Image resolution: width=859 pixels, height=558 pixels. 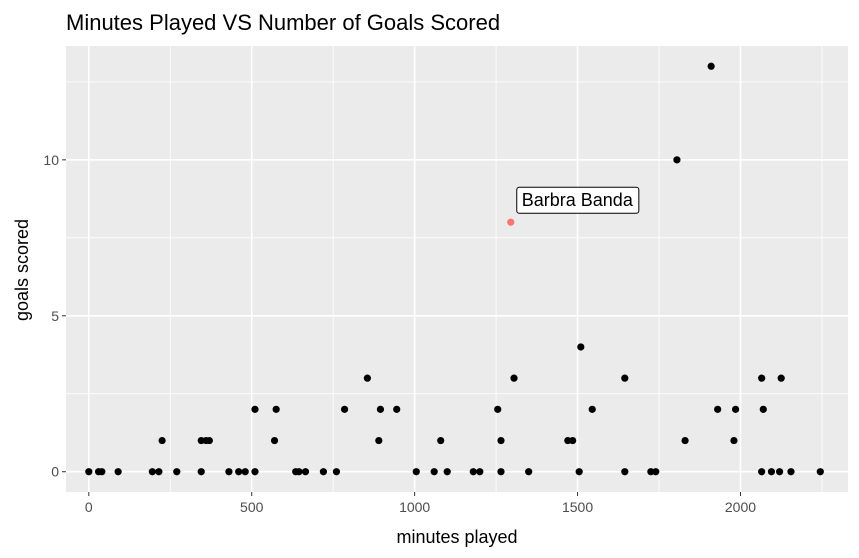 What do you see at coordinates (55, 316) in the screenshot?
I see `y-tick-label: 5` at bounding box center [55, 316].